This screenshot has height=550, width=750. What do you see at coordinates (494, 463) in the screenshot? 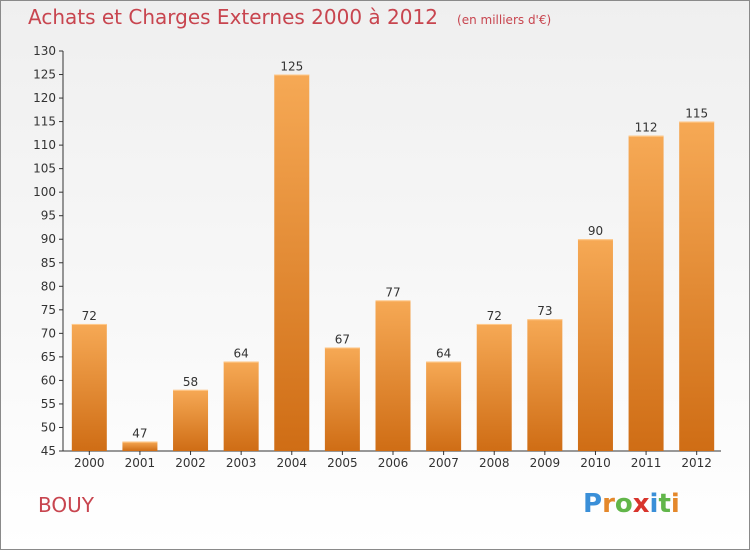
I see `x-tick-label-2008: 2008` at bounding box center [494, 463].